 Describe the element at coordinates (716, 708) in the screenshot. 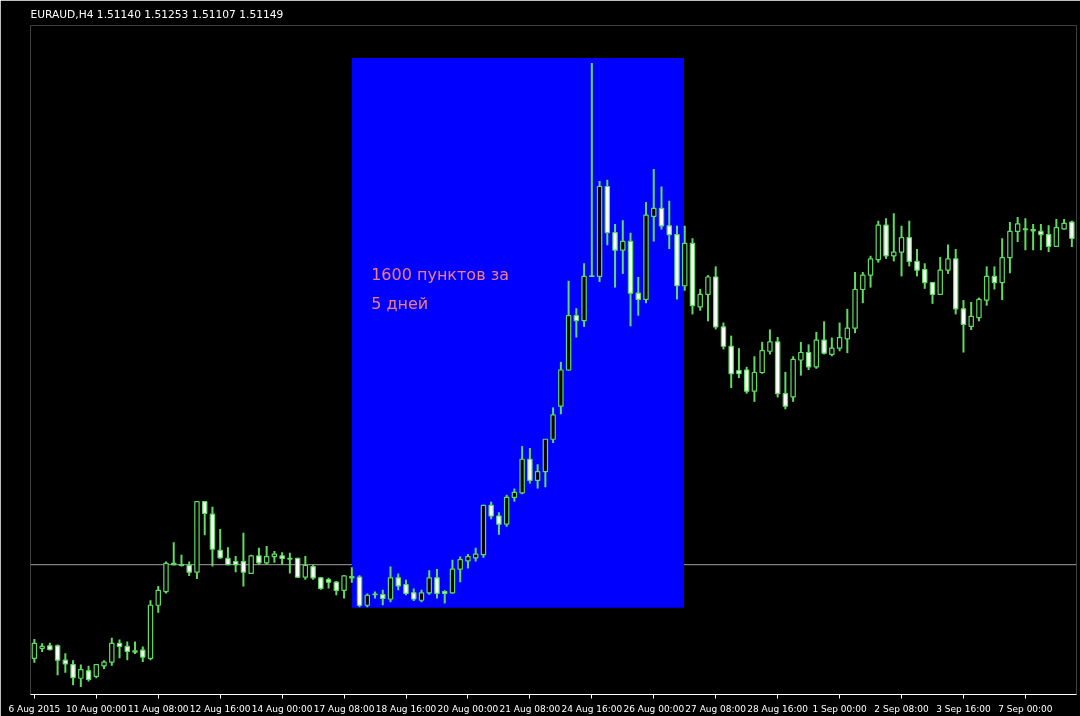

I see `x-tick-label: 27 Aug 08:00` at that location.